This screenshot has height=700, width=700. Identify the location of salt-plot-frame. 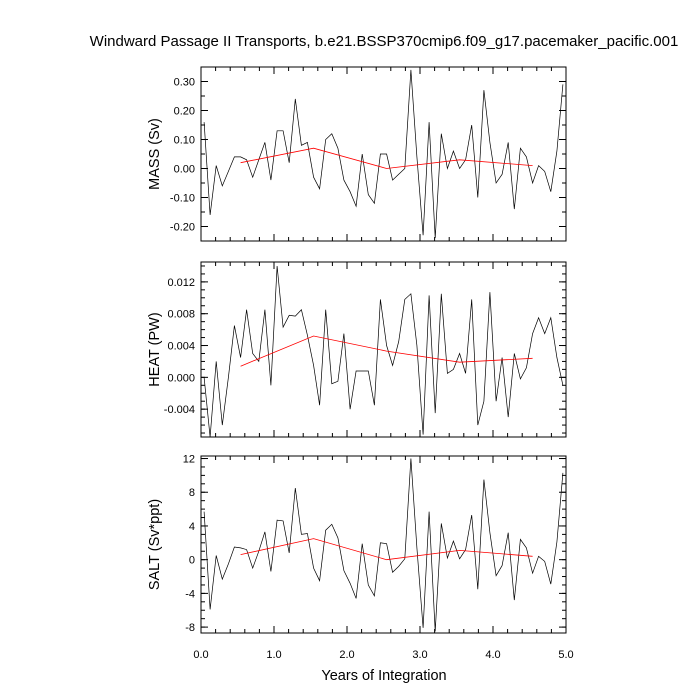
(383, 544).